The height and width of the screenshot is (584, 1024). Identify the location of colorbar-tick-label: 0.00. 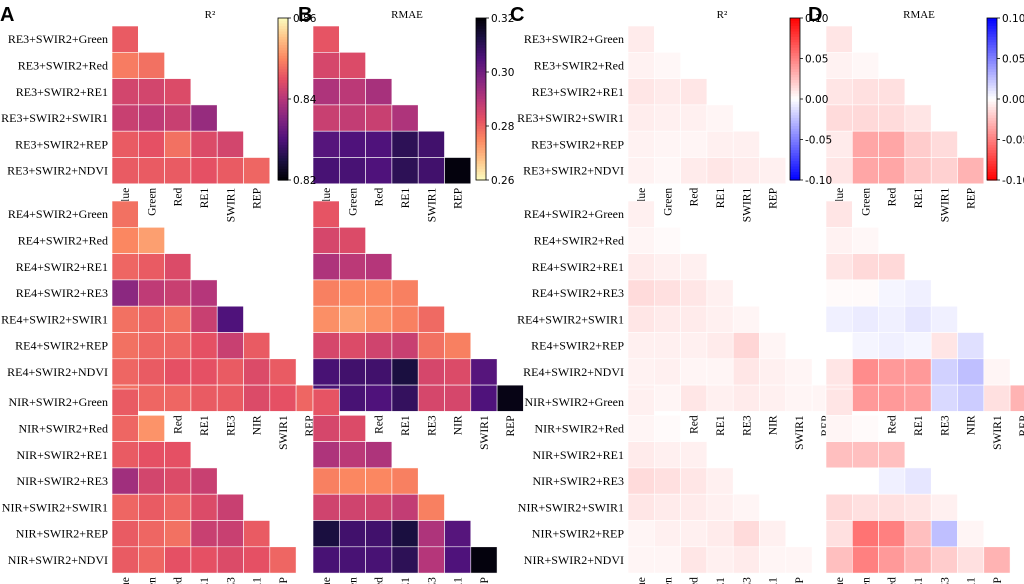
(816, 100).